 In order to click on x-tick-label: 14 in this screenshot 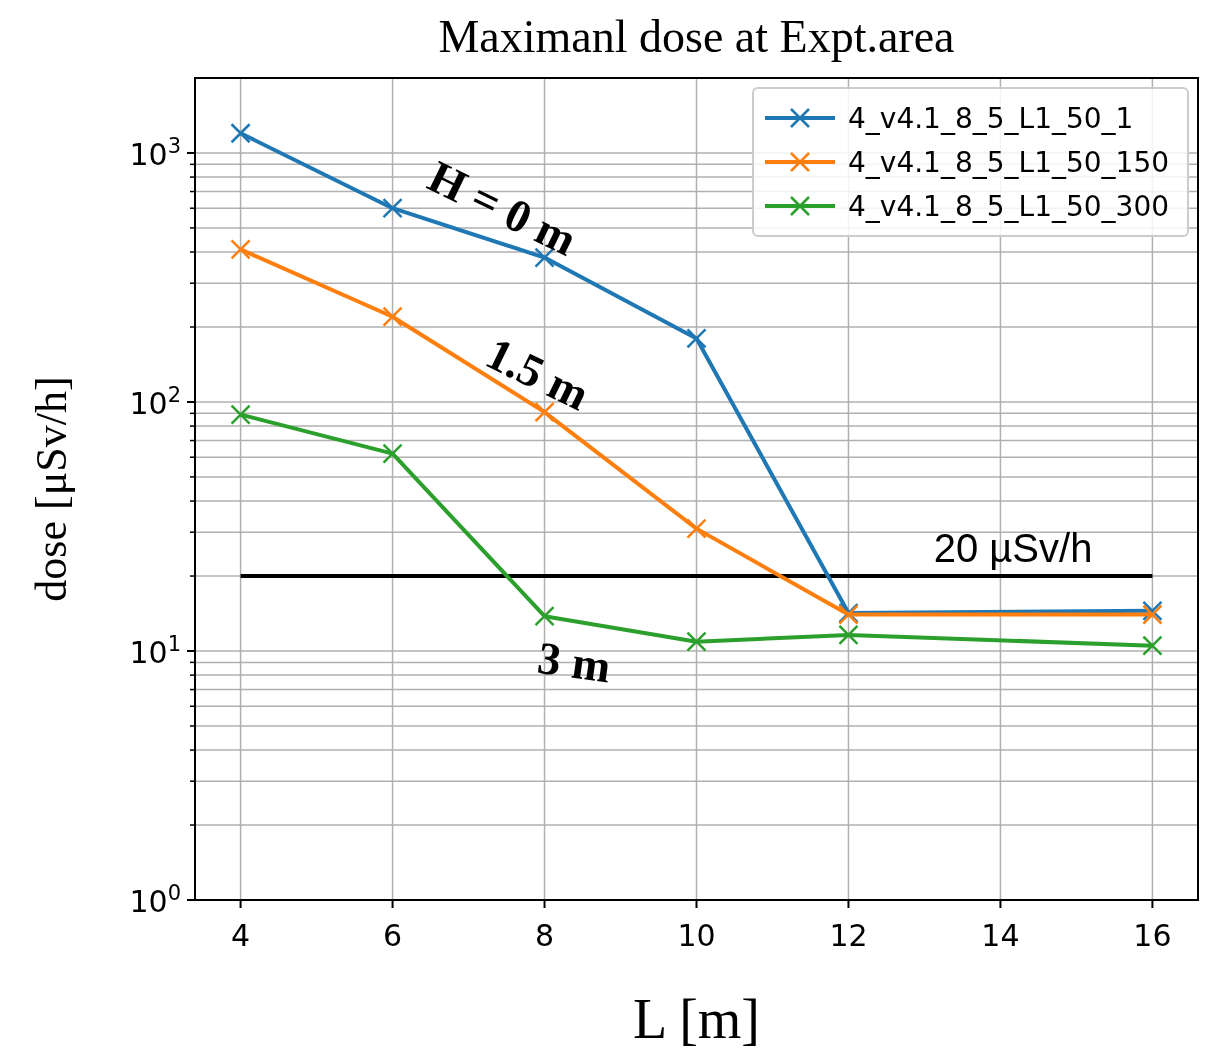, I will do `click(1000, 935)`.